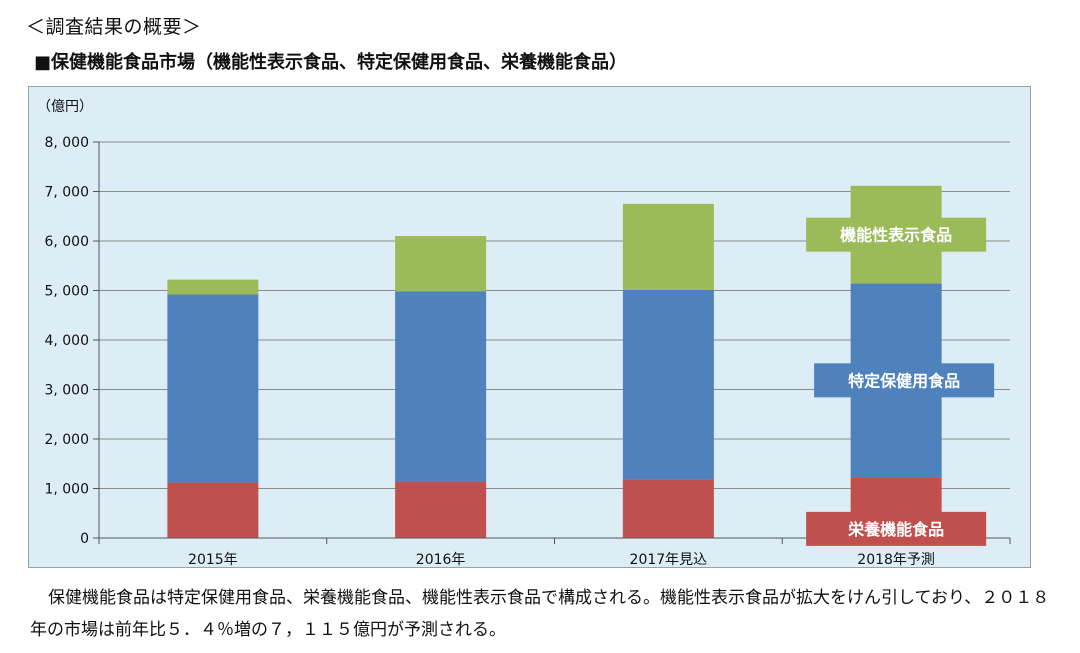 This screenshot has height=653, width=1080. I want to click on series-label: 特定保健用食品, so click(904, 380).